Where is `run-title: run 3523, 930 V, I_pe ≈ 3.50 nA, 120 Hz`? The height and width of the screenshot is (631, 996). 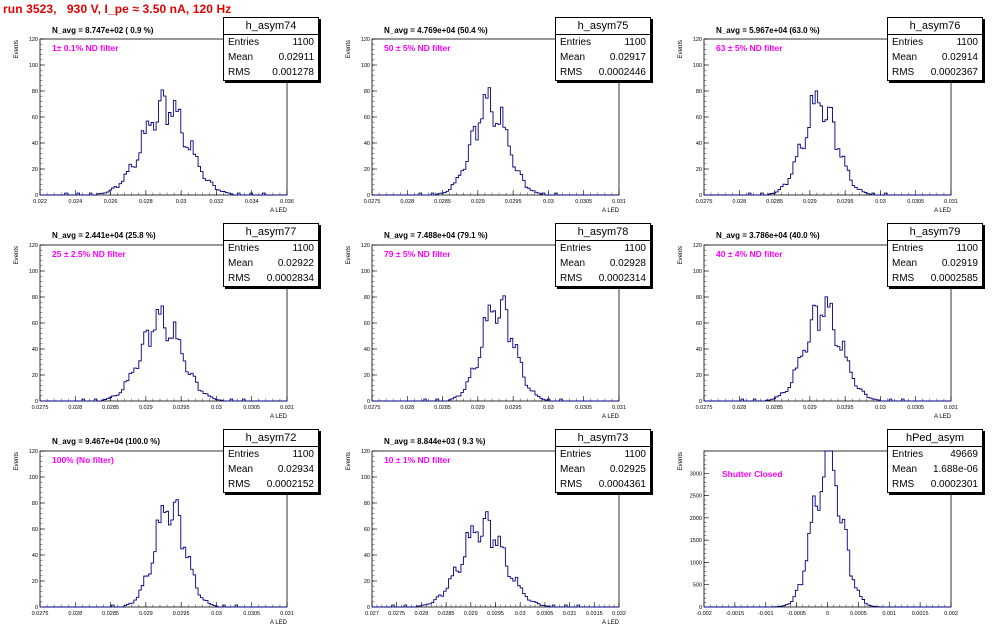
run-title: run 3523, 930 V, I_pe ≈ 3.50 nA, 120 Hz is located at coordinates (117, 9).